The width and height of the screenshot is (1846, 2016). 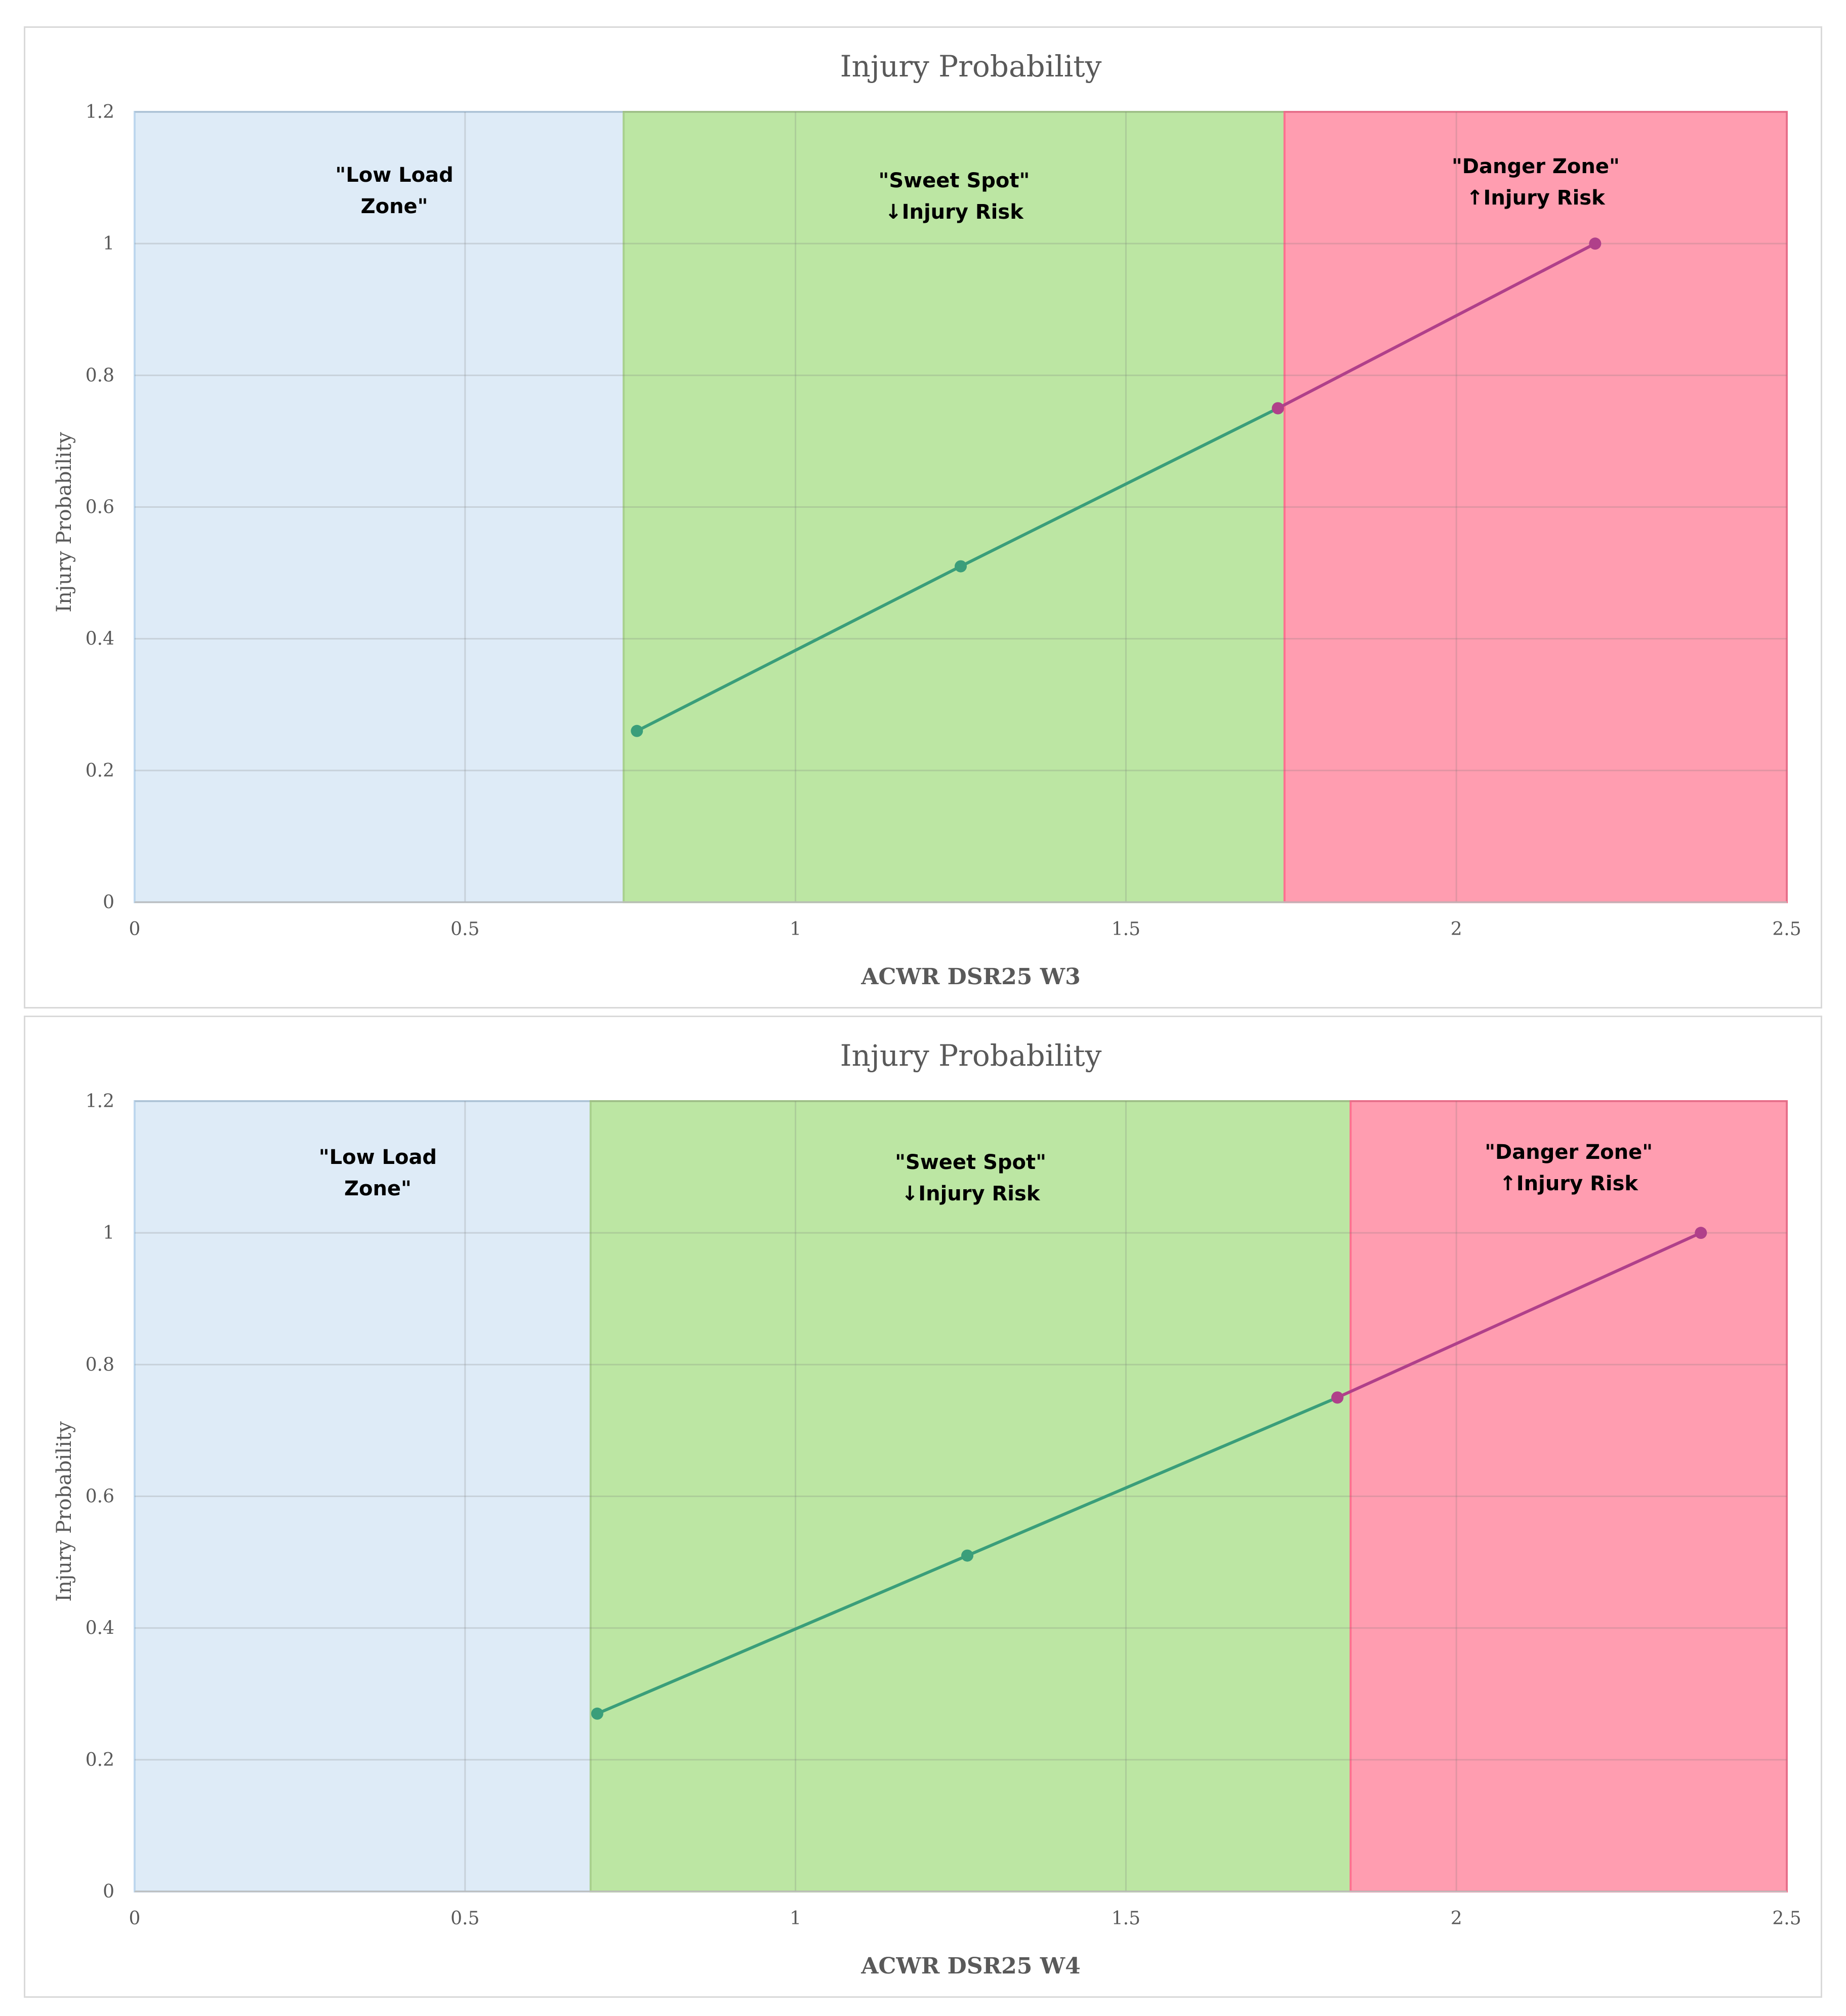 What do you see at coordinates (970, 977) in the screenshot?
I see `x-axis-label: ACWR DSR25 W3` at bounding box center [970, 977].